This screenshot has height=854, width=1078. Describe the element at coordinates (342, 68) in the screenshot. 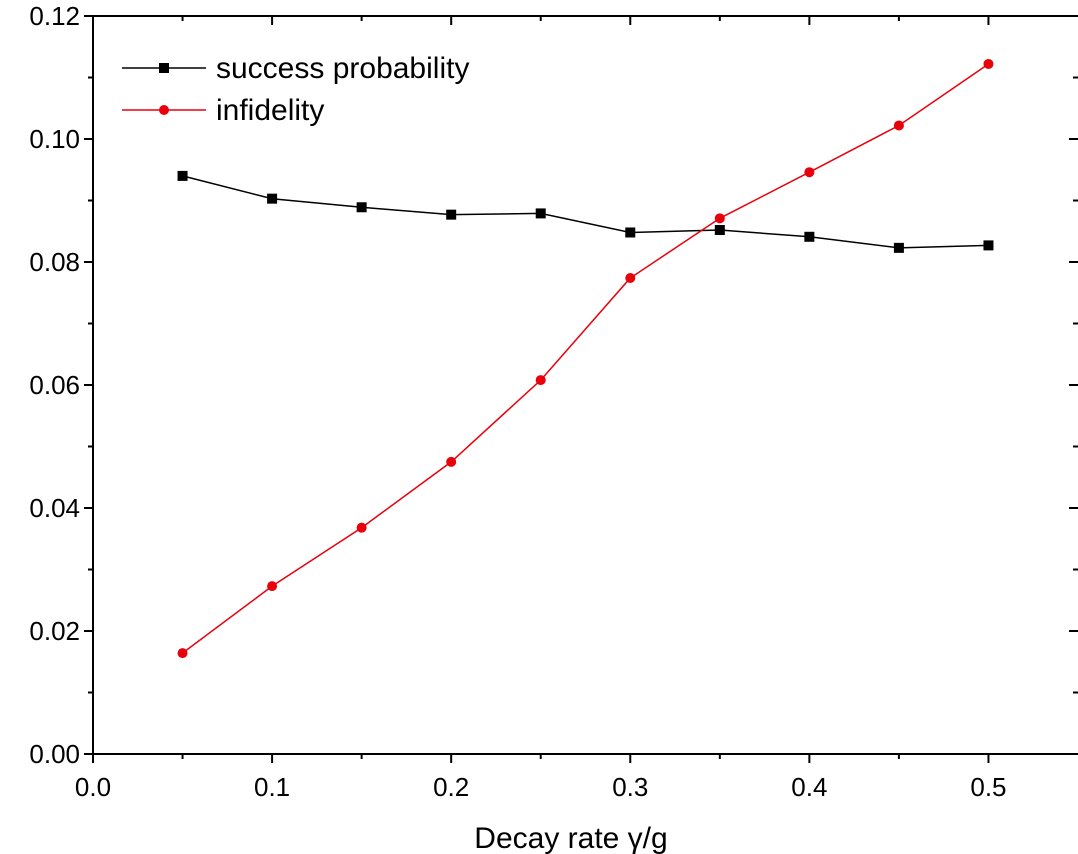

I see `legend-label-success-probability: success probability` at that location.